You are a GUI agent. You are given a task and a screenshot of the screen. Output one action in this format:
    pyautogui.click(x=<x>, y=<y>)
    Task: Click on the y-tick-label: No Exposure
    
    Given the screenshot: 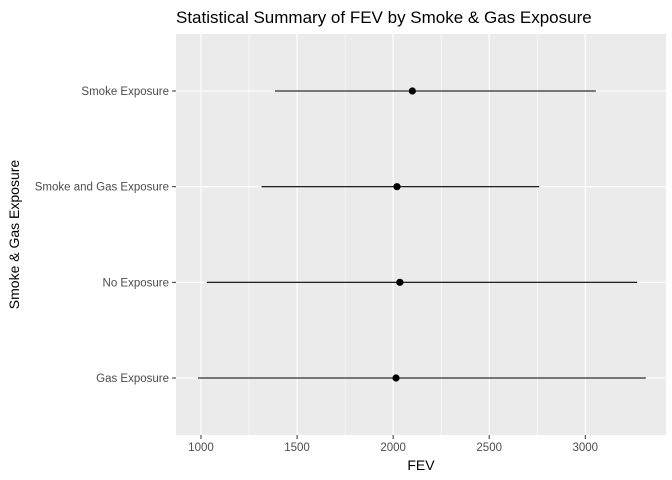 What is the action you would take?
    pyautogui.click(x=136, y=283)
    